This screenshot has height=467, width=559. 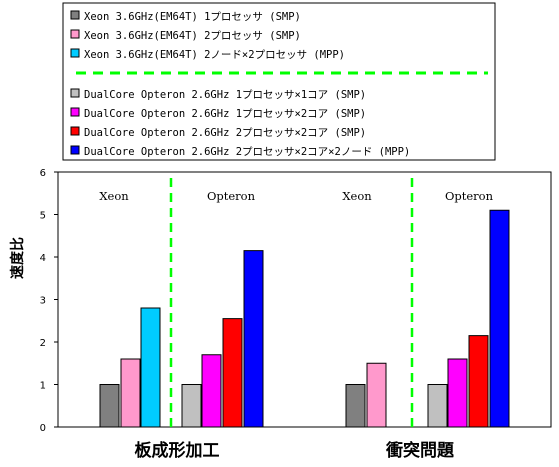 What do you see at coordinates (225, 114) in the screenshot?
I see `legend-label: DualCore Opteron 2.6GHz 1プロセッサ×2コア (SMP)` at bounding box center [225, 114].